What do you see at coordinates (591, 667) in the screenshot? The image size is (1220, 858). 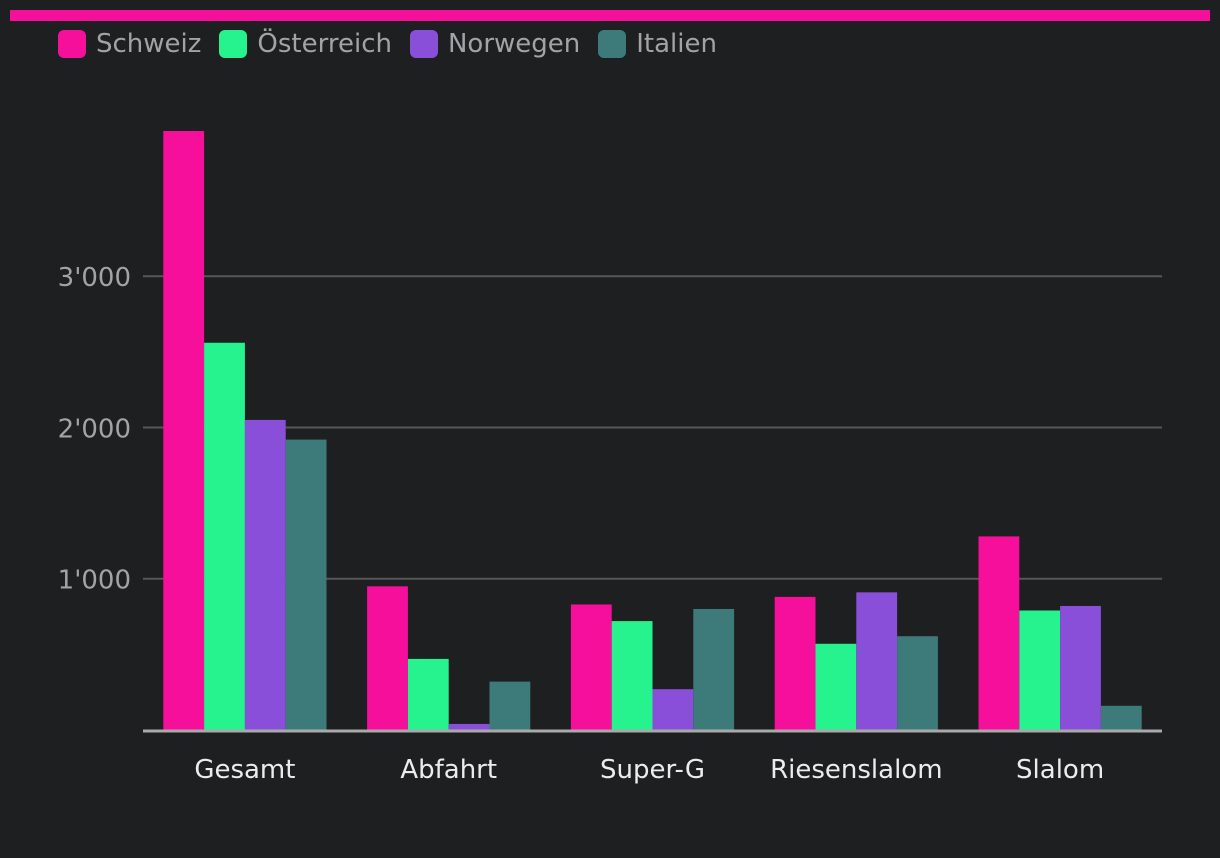 I see `bar-schweiz-super-g` at bounding box center [591, 667].